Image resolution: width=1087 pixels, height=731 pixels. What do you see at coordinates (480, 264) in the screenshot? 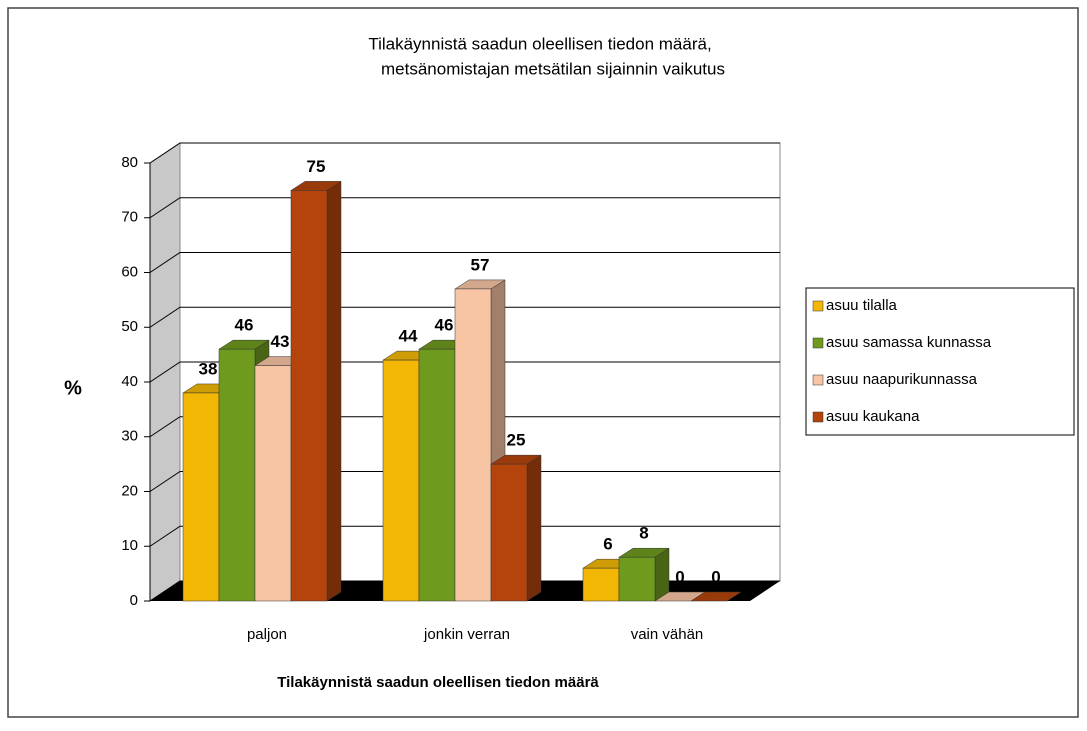
I see `data-label: 57` at bounding box center [480, 264].